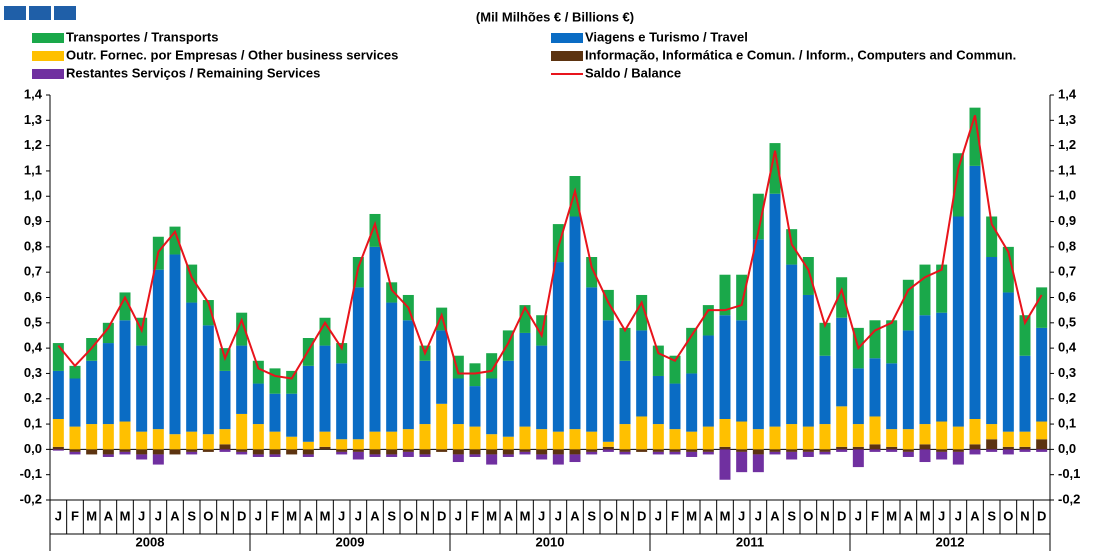 This screenshot has width=1094, height=551. I want to click on y-tick-label: 0,9, so click(33, 220).